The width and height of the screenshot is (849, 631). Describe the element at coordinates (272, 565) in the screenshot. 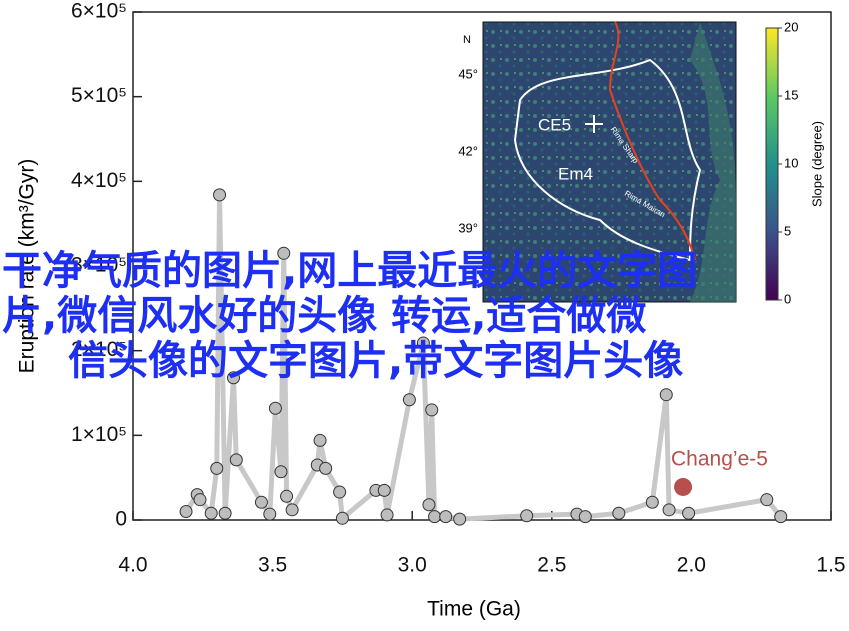

I see `x-tick-label: 3.5` at that location.